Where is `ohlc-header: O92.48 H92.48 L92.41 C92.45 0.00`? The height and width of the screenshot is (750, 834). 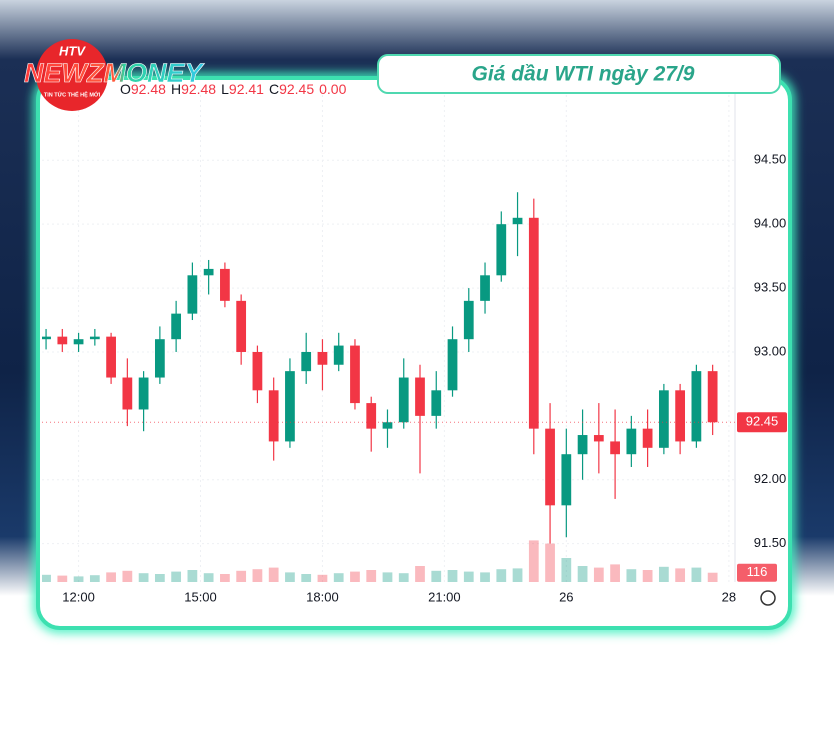 ohlc-header: O92.48 H92.48 L92.41 C92.45 0.00 is located at coordinates (233, 89).